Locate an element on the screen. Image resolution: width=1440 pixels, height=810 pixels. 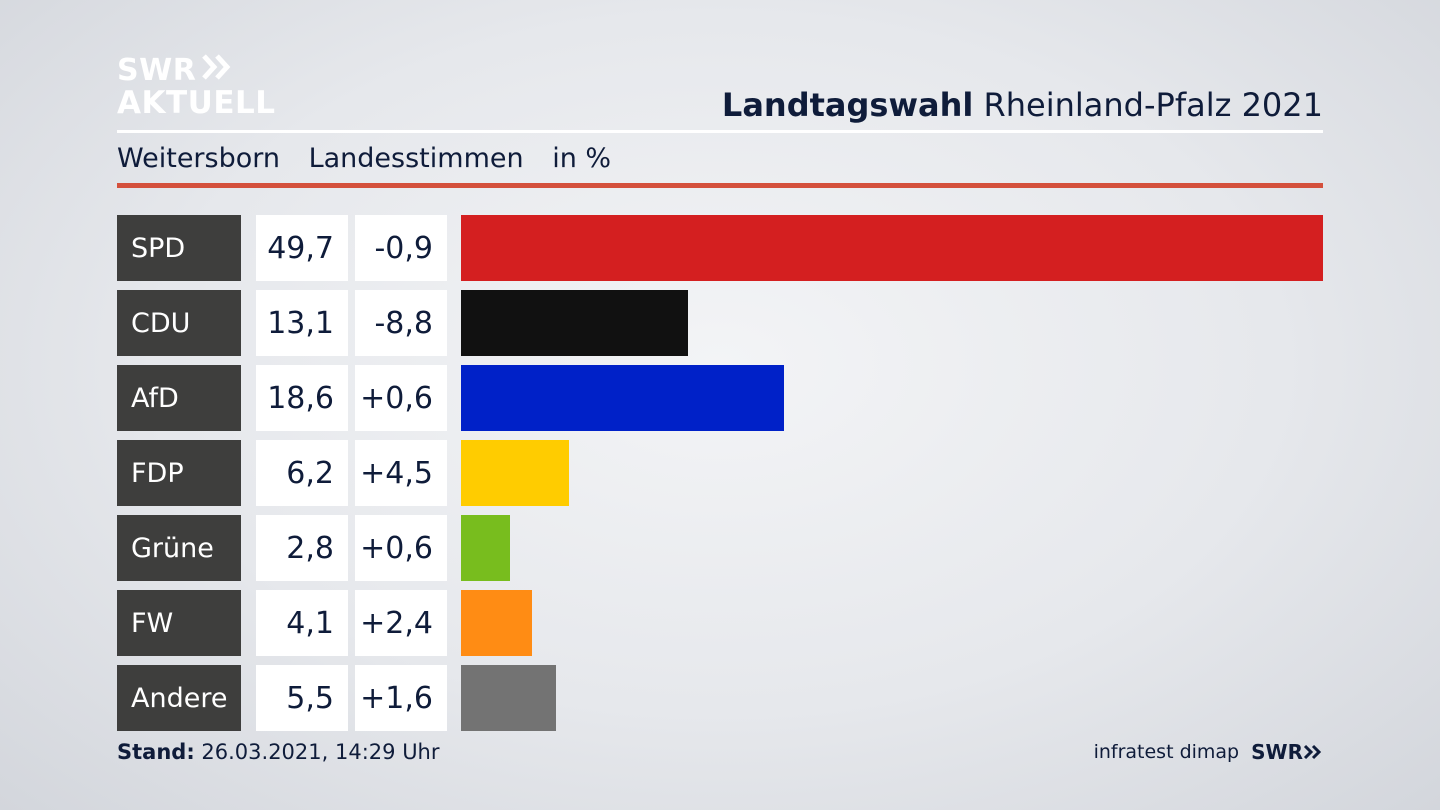
change-label: -8,8 is located at coordinates (401, 323).